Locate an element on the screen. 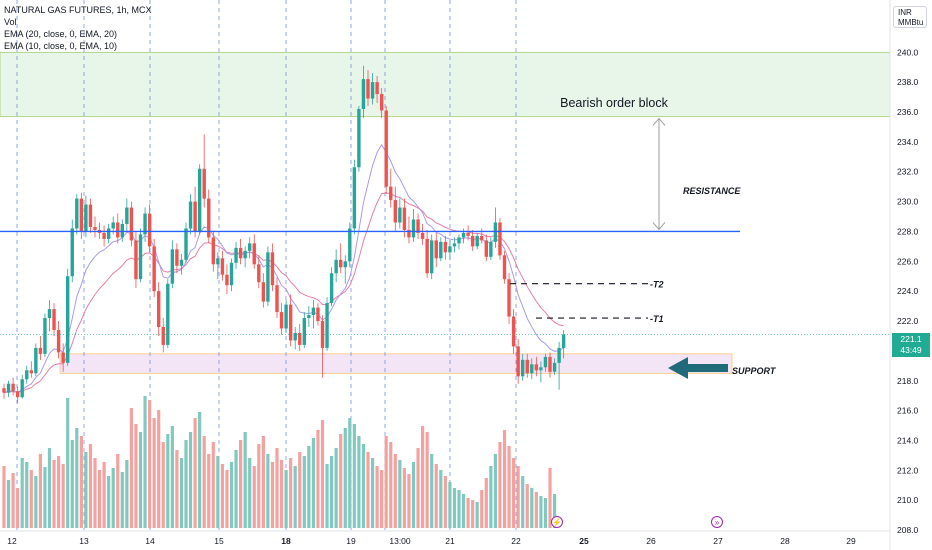  time-tick-label: 13:00 is located at coordinates (400, 541).